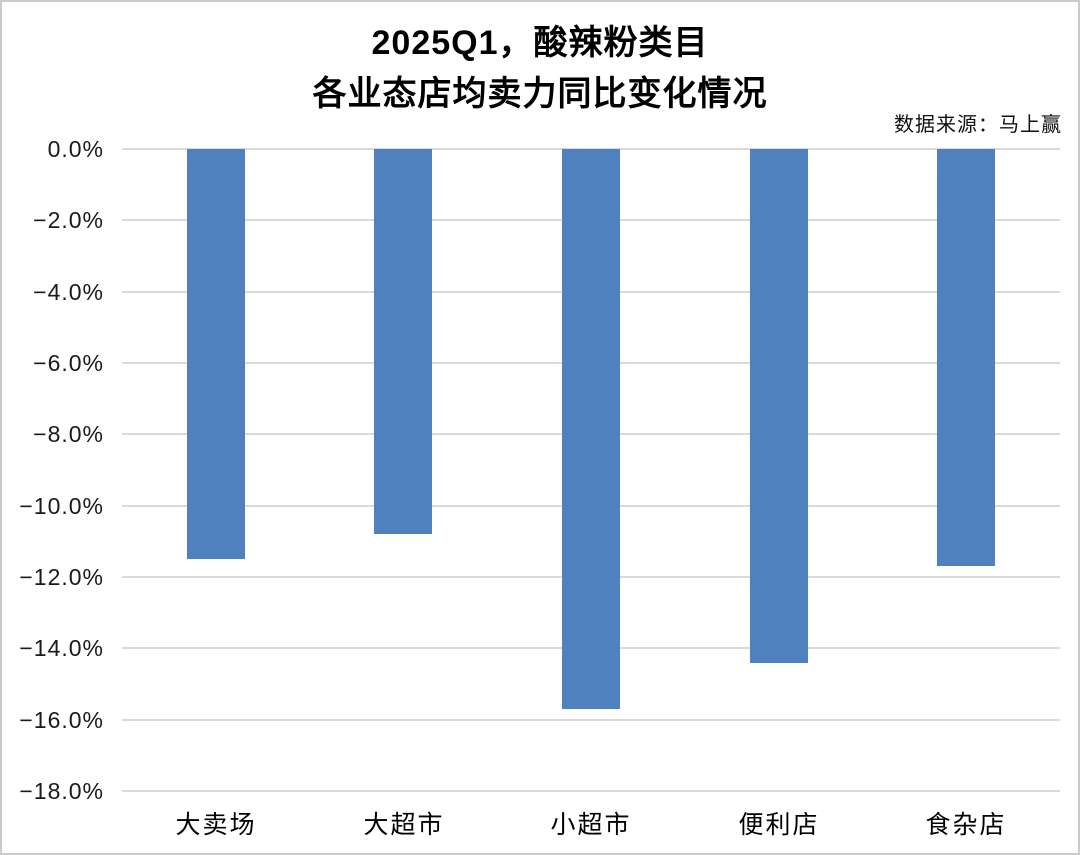 The width and height of the screenshot is (1080, 855). I want to click on x-tick-label-小超市: 小超市, so click(591, 825).